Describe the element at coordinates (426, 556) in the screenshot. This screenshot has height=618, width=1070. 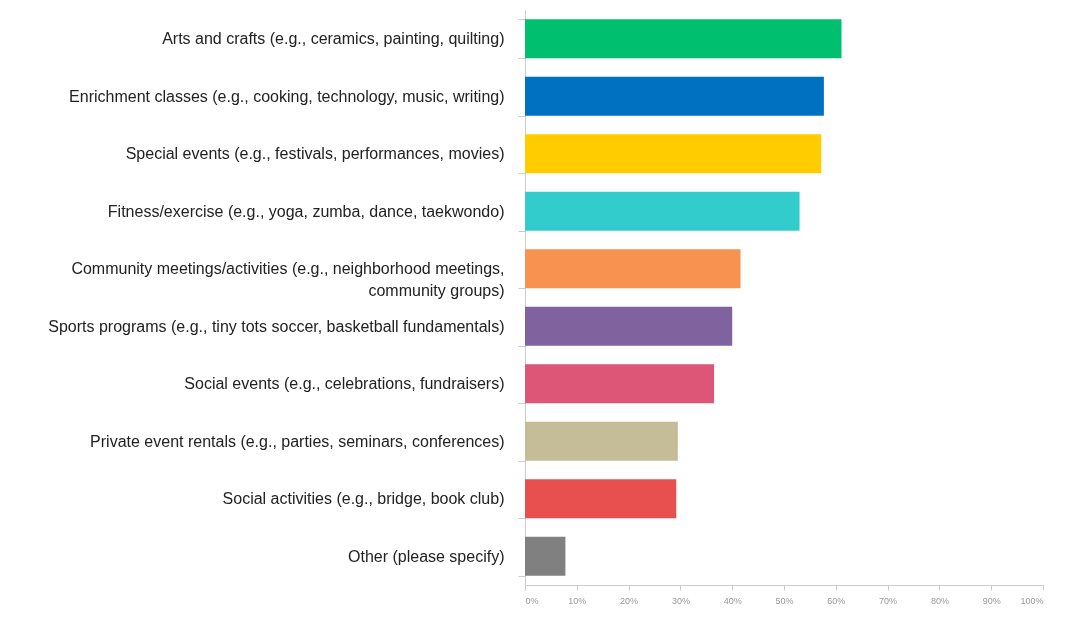
I see `y-tick-label: Other (please specify)` at that location.